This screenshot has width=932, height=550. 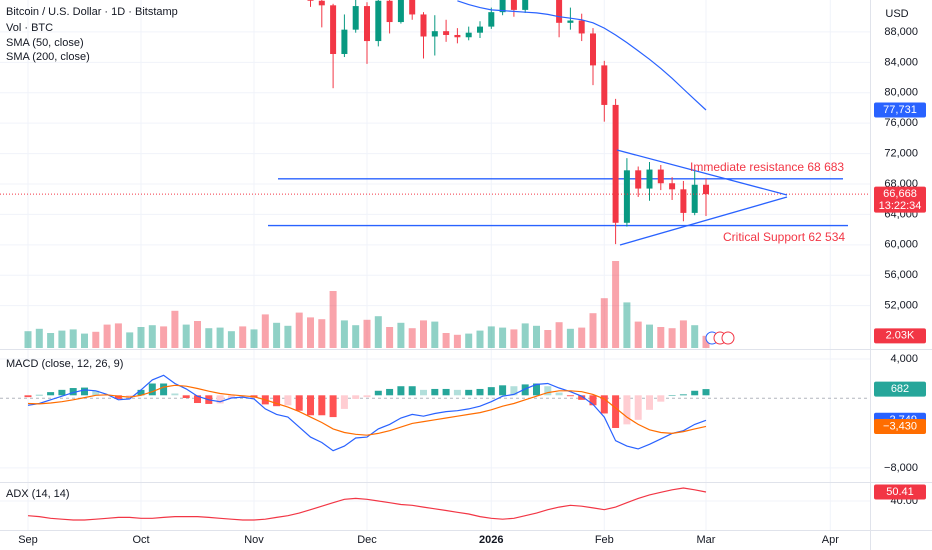 I want to click on x-tick-label: Mar, so click(x=706, y=540).